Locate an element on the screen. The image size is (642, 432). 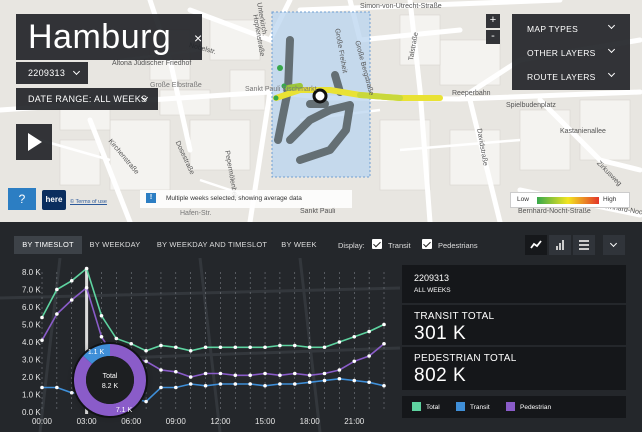
street-label: Sankt Pauli is located at coordinates (318, 211).